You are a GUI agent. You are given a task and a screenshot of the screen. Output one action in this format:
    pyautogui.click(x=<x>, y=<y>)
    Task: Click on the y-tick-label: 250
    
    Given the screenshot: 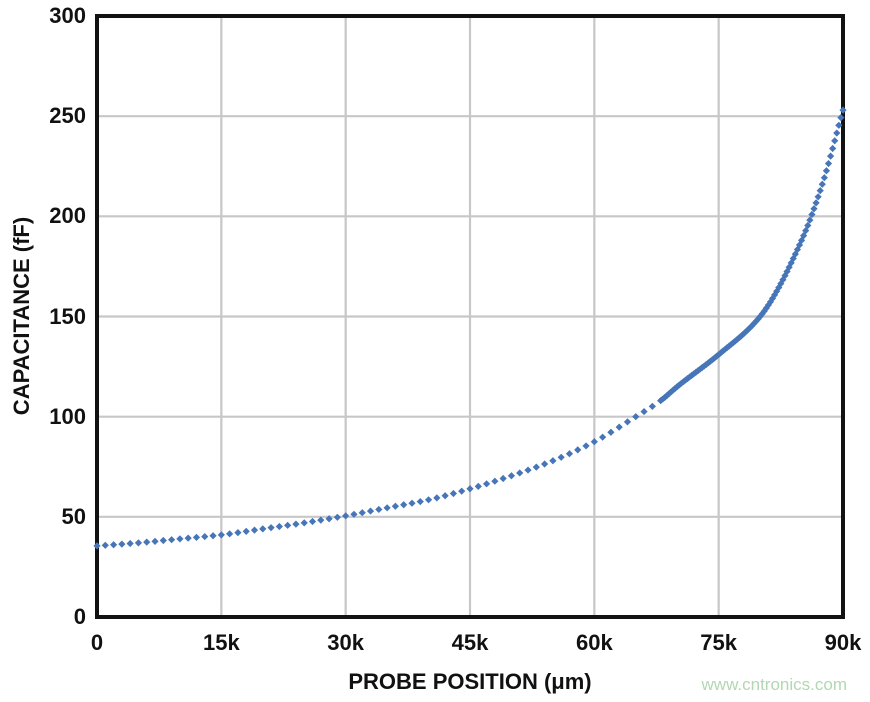 What is the action you would take?
    pyautogui.click(x=67, y=116)
    